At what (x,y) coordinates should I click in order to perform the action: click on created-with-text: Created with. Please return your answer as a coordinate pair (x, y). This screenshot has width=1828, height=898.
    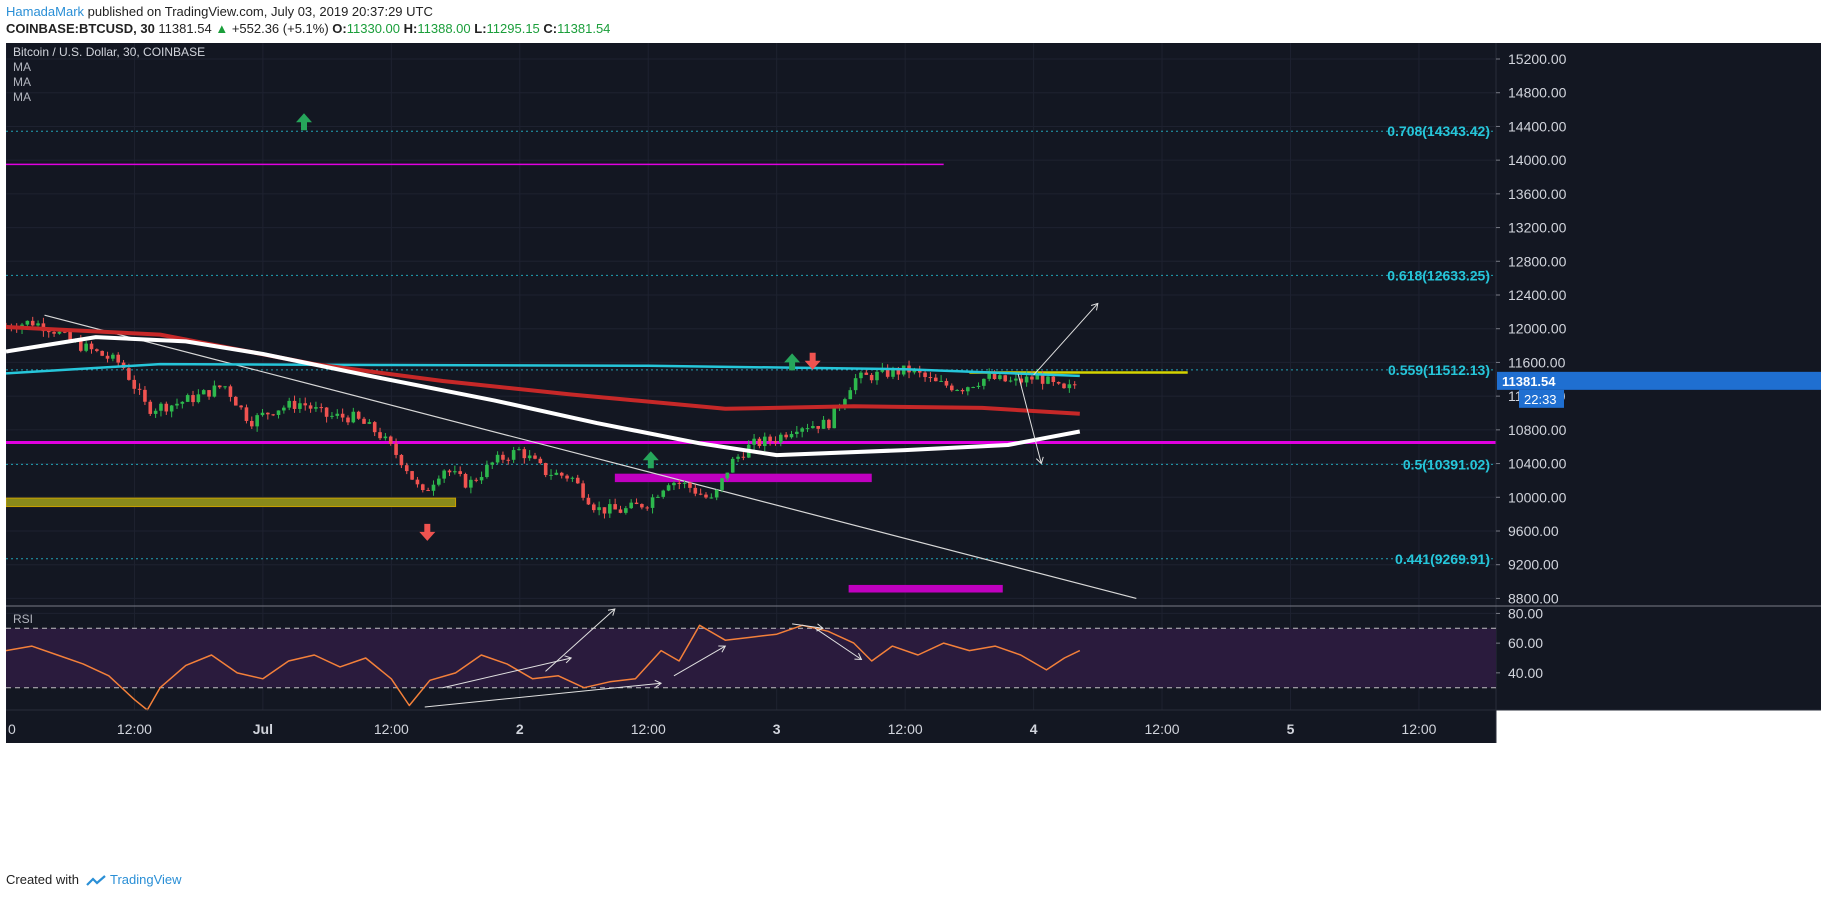
    Looking at the image, I should click on (42, 879).